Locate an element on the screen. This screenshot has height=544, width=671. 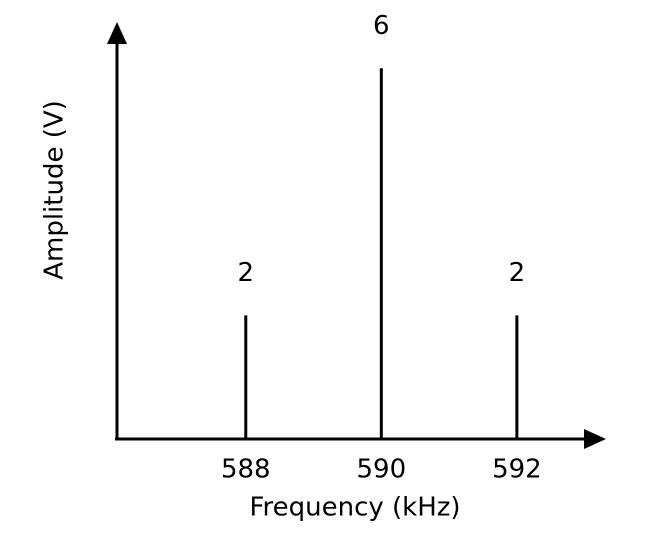
x-tick-label: 588 is located at coordinates (246, 470).